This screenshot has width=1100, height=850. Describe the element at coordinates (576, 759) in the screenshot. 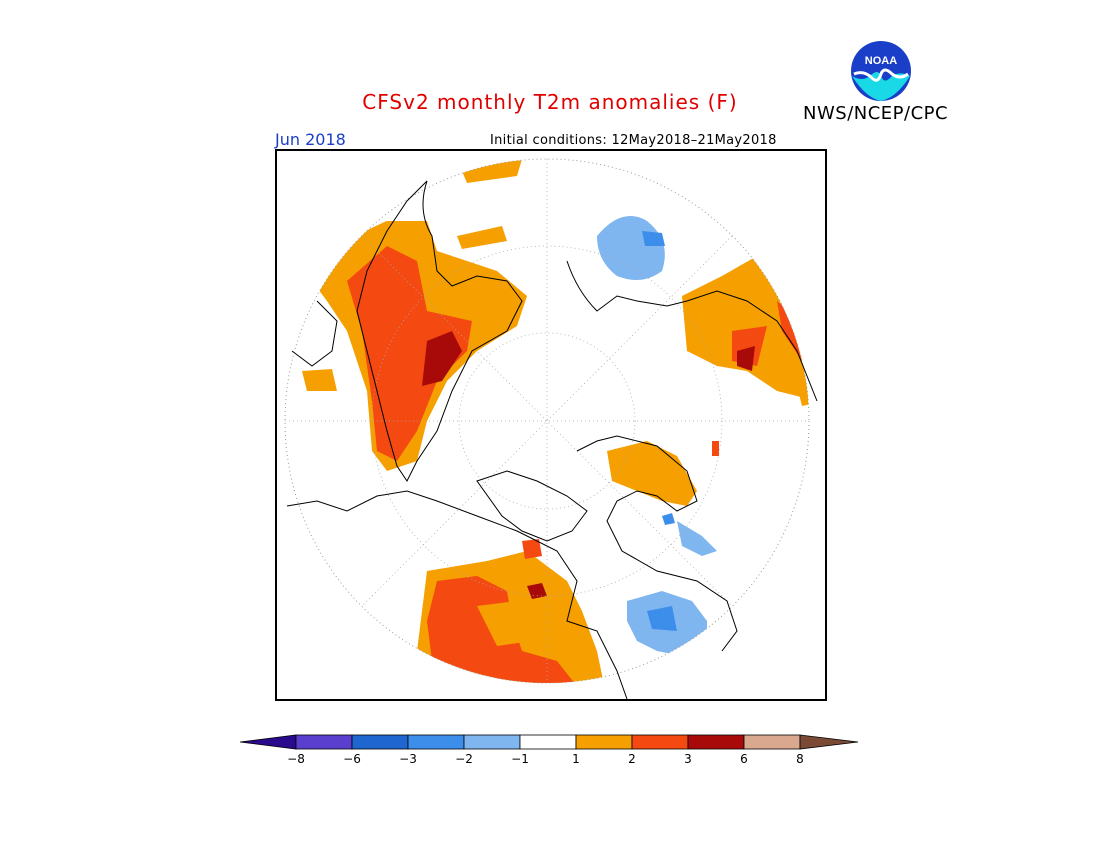

I see `colorbar-tick-label: 1` at that location.